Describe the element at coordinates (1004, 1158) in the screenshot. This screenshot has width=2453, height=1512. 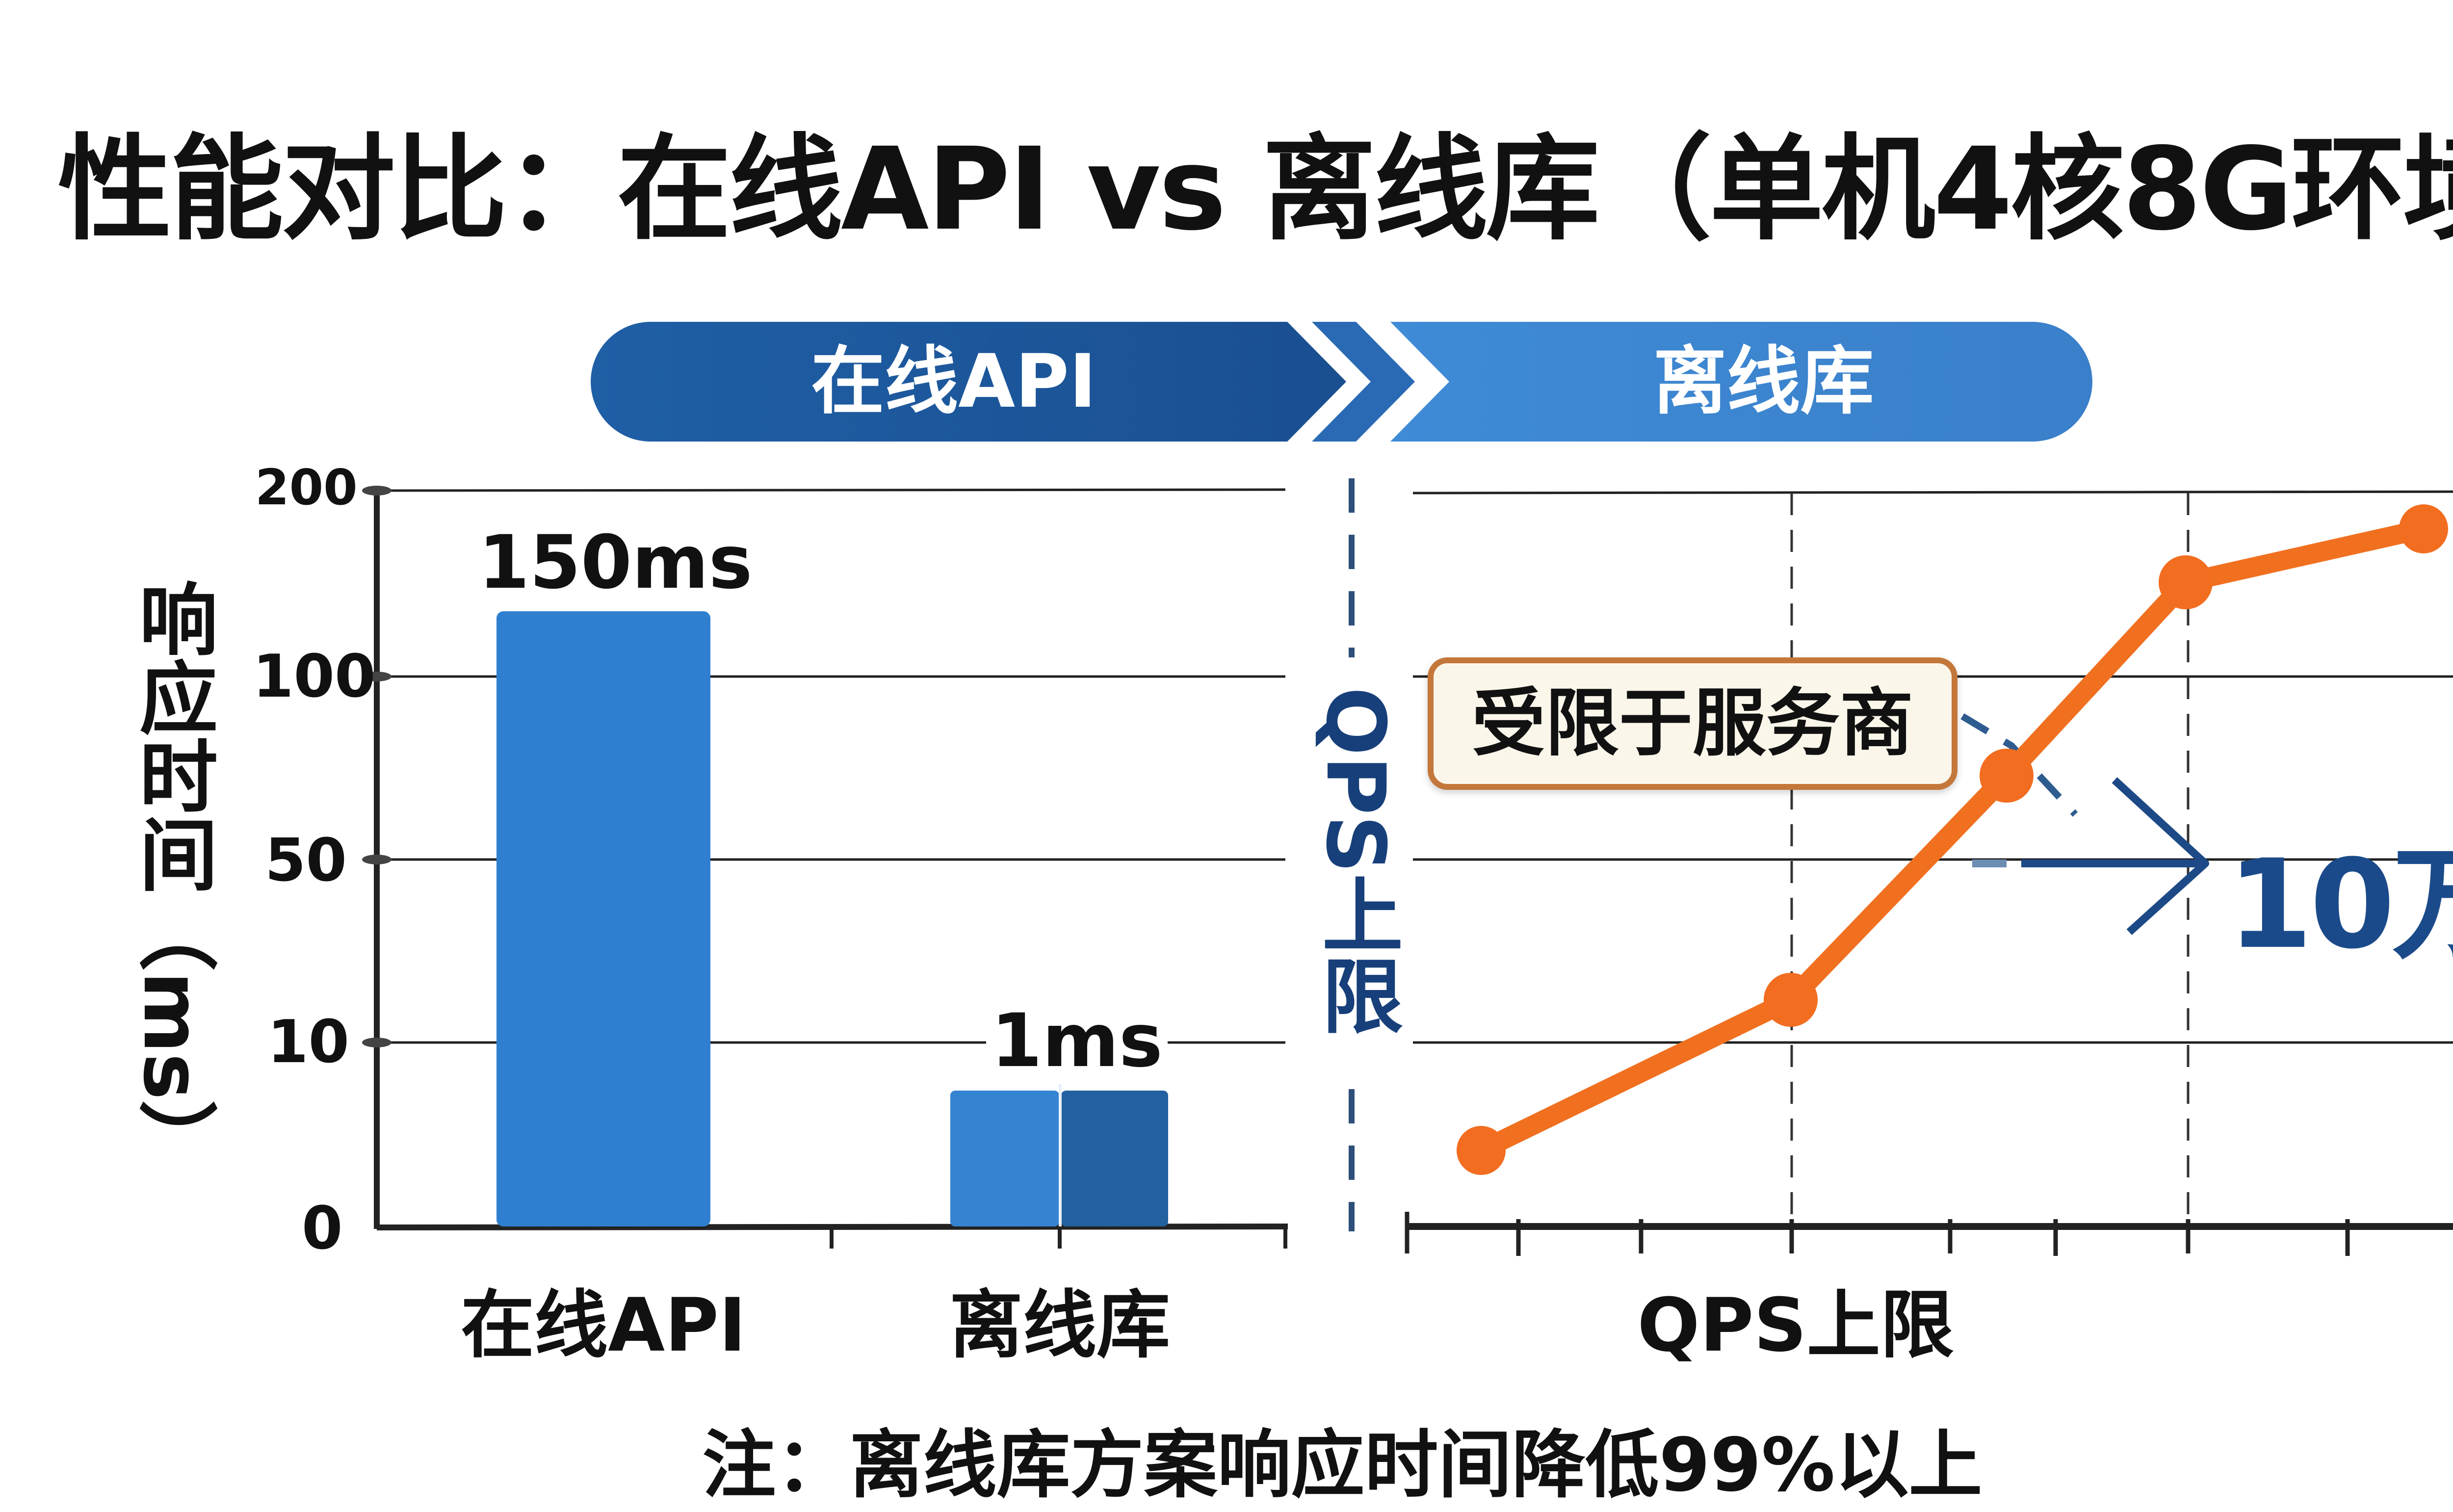
I see `bar-offline-lib-left` at that location.